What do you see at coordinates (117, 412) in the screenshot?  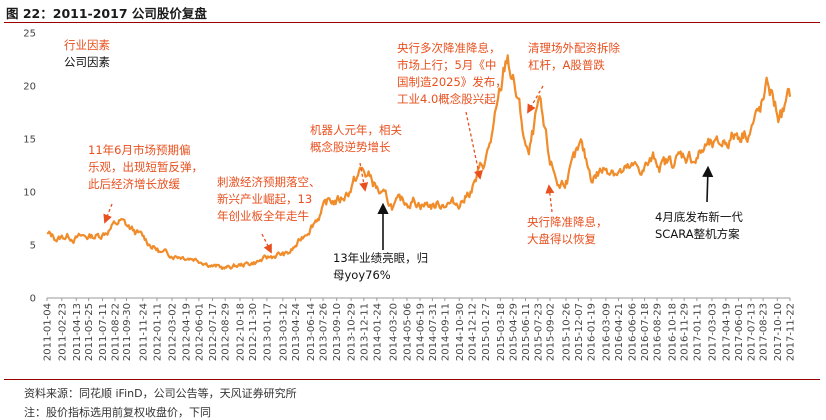 I see `footnote: 注：股价指标选用前复权收盘价，下同` at bounding box center [117, 412].